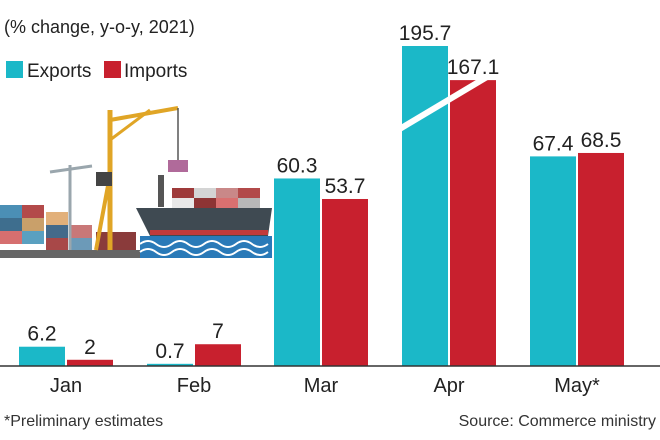  What do you see at coordinates (83, 421) in the screenshot?
I see `footnote: *Preliminary estimates` at bounding box center [83, 421].